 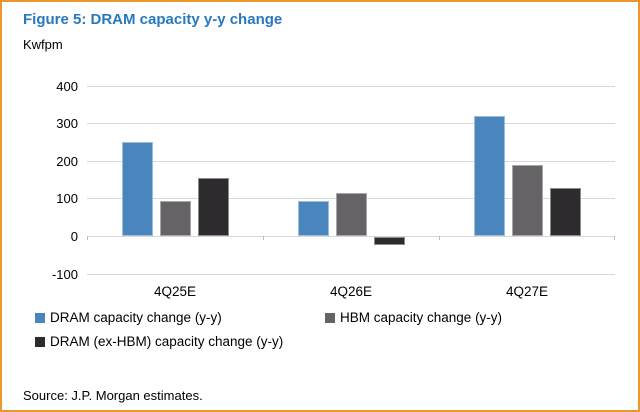 I want to click on y-tick-400: 400, so click(x=67, y=86).